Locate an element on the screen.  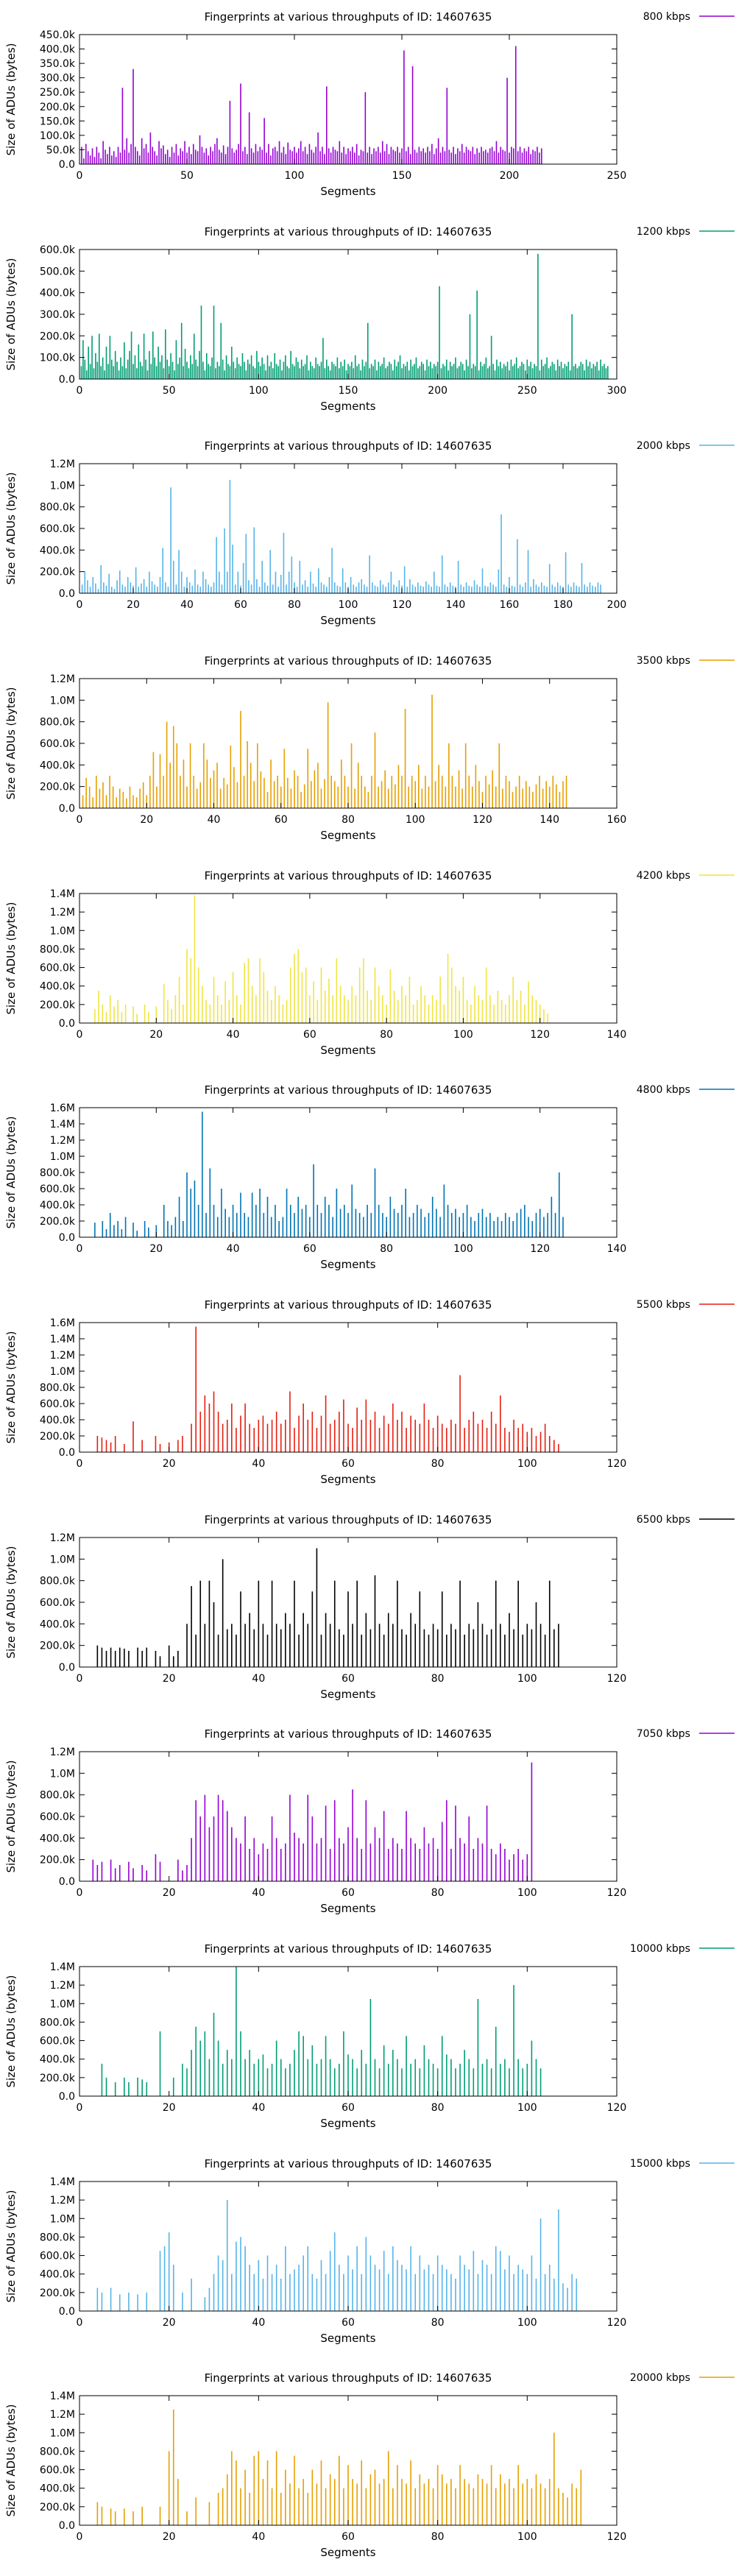
legend-label: 5500 kbps is located at coordinates (663, 1305).